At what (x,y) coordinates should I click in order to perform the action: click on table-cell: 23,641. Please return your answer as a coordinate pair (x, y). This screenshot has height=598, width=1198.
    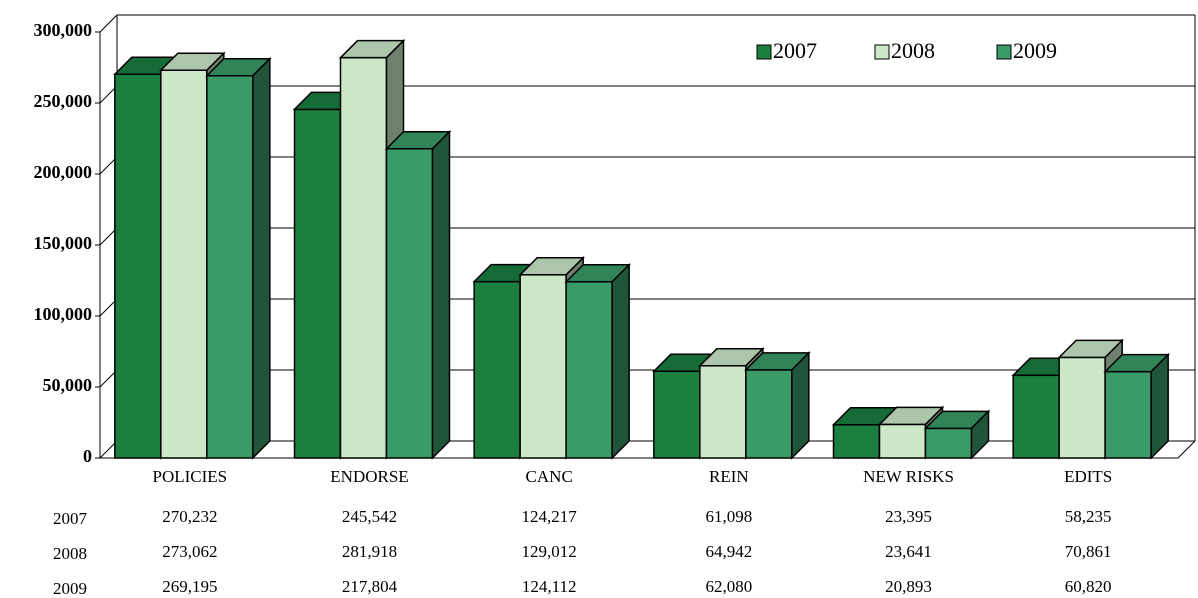
    Looking at the image, I should click on (908, 551).